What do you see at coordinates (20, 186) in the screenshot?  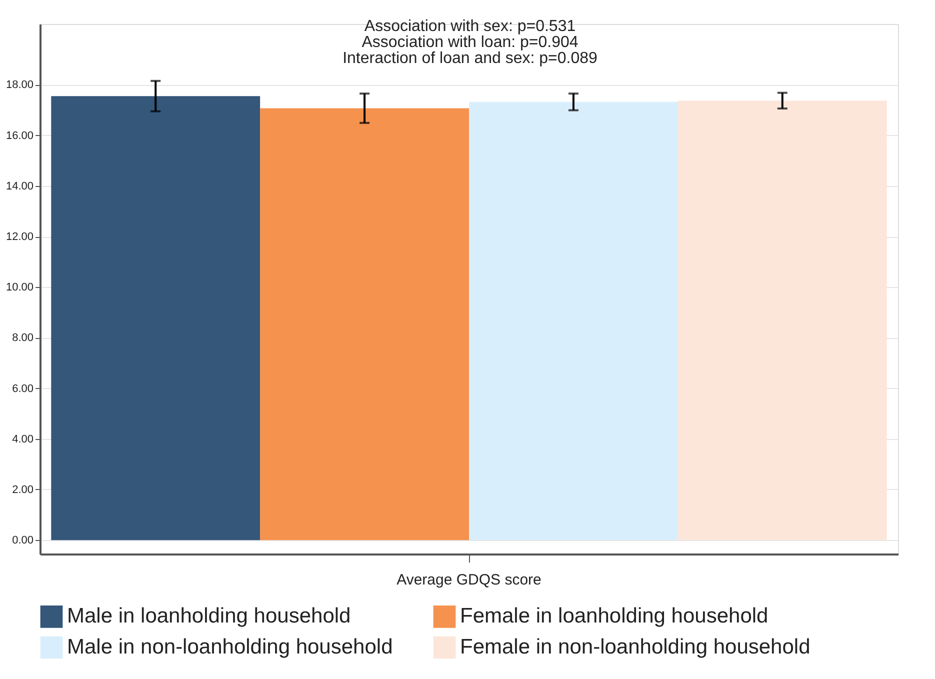 I see `y-tick-label: 14.00` at bounding box center [20, 186].